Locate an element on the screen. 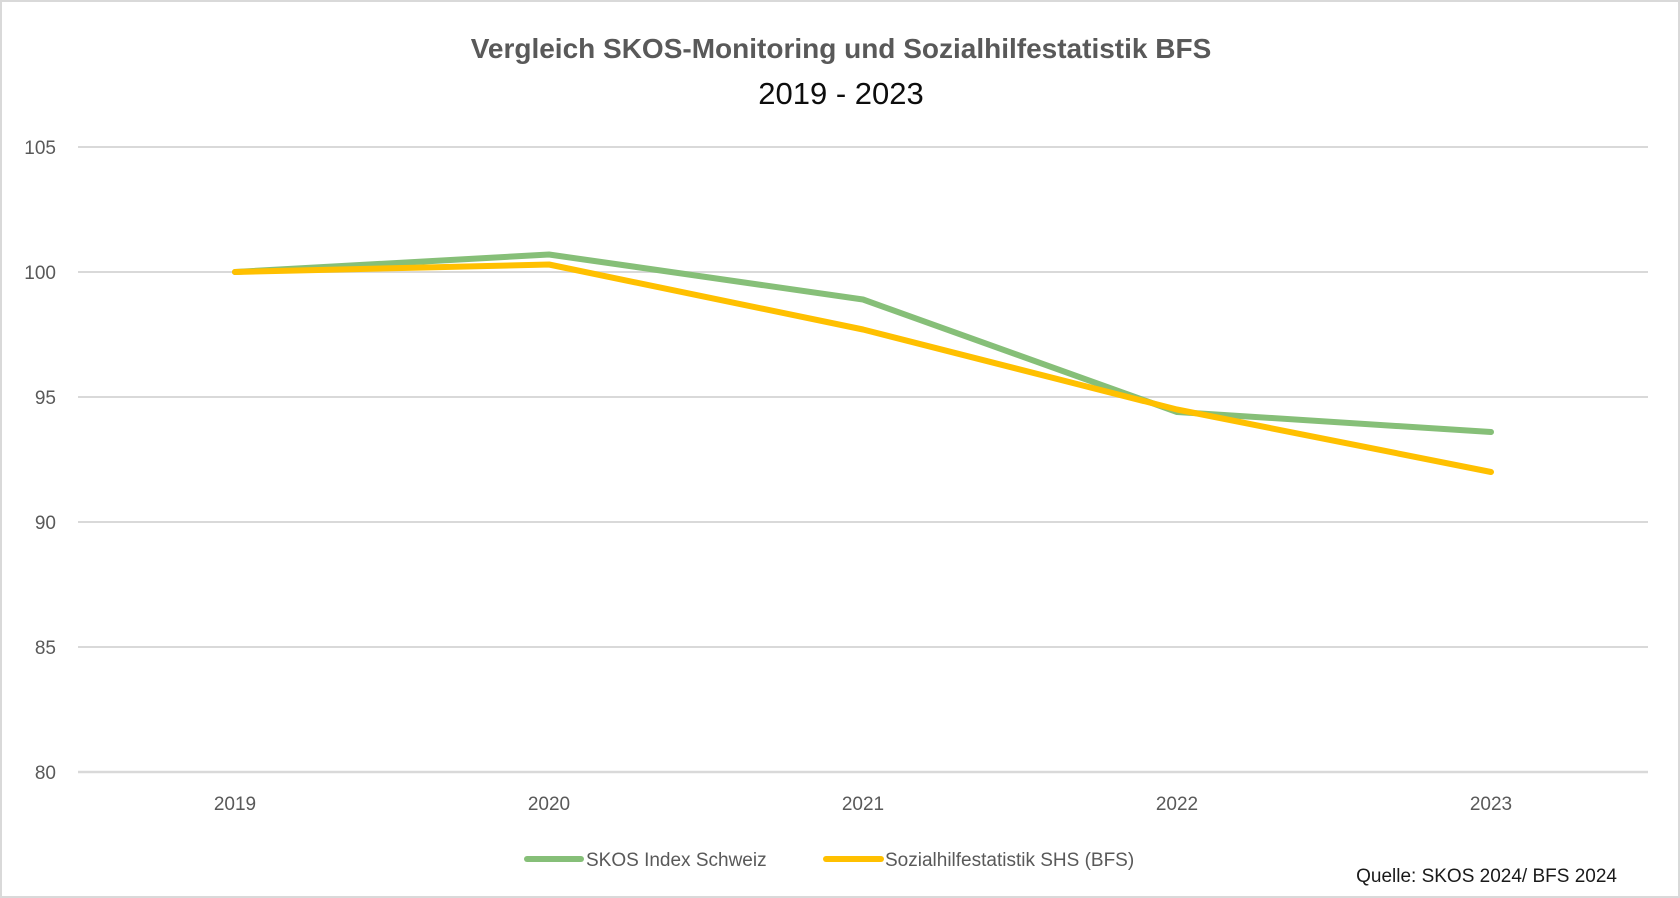  y-tick-label: 80 is located at coordinates (45, 773).